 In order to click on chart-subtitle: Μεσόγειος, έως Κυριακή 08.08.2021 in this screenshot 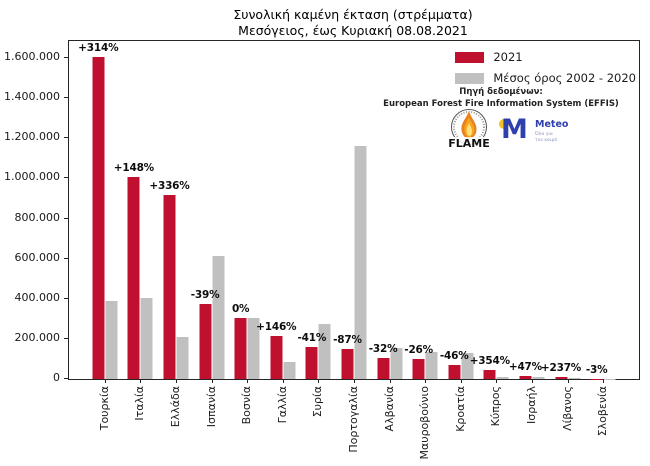, I will do `click(353, 30)`.